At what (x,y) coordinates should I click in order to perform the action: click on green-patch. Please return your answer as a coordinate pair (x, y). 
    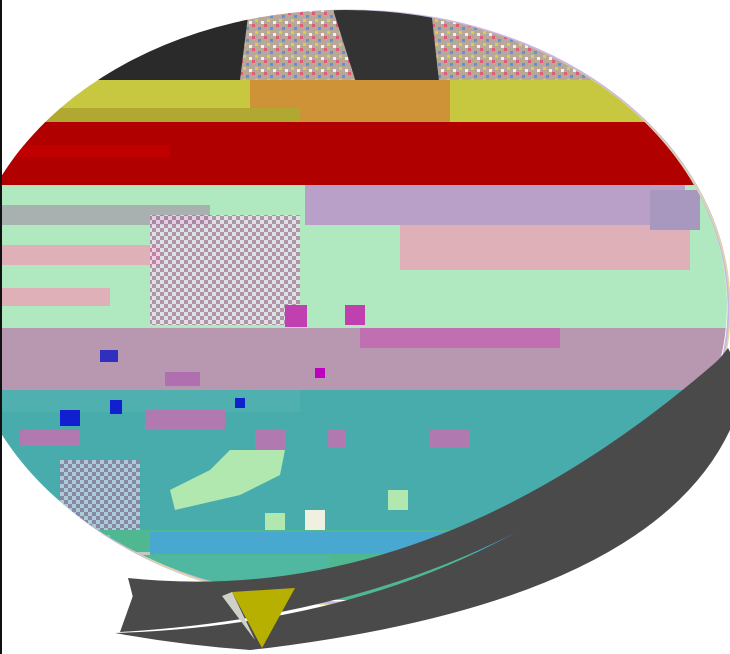
    Looking at the image, I should click on (227, 480).